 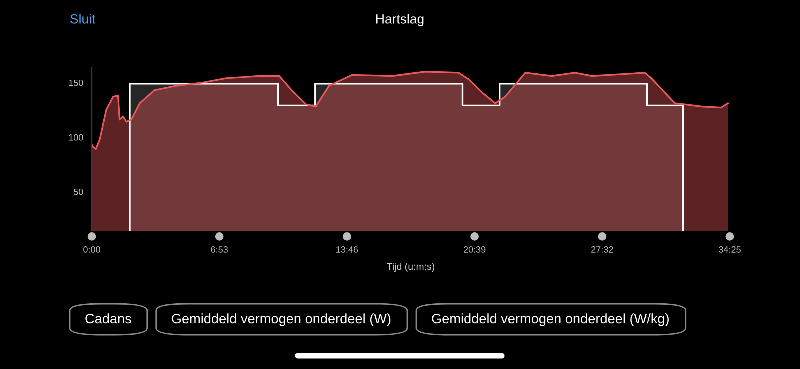 I want to click on x-tick-label: 34:25, so click(x=730, y=249).